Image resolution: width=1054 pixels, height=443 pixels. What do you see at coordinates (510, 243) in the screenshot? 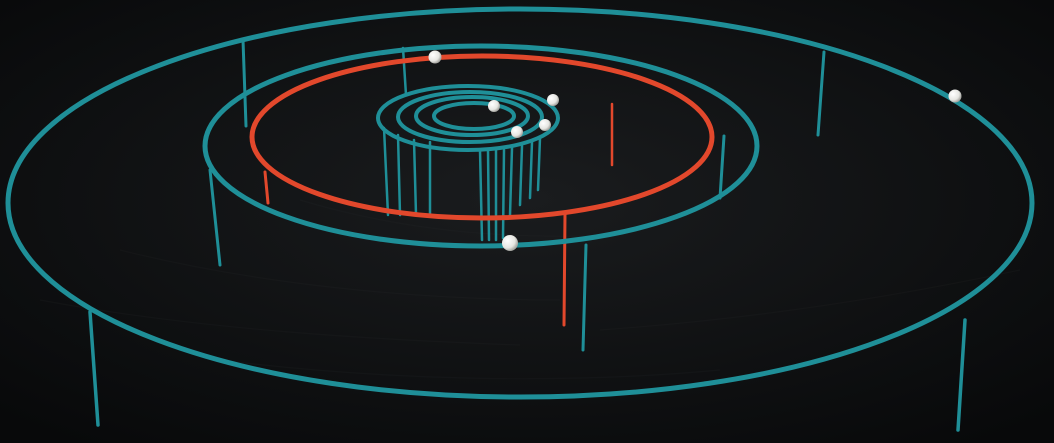
I see `ball-front` at bounding box center [510, 243].